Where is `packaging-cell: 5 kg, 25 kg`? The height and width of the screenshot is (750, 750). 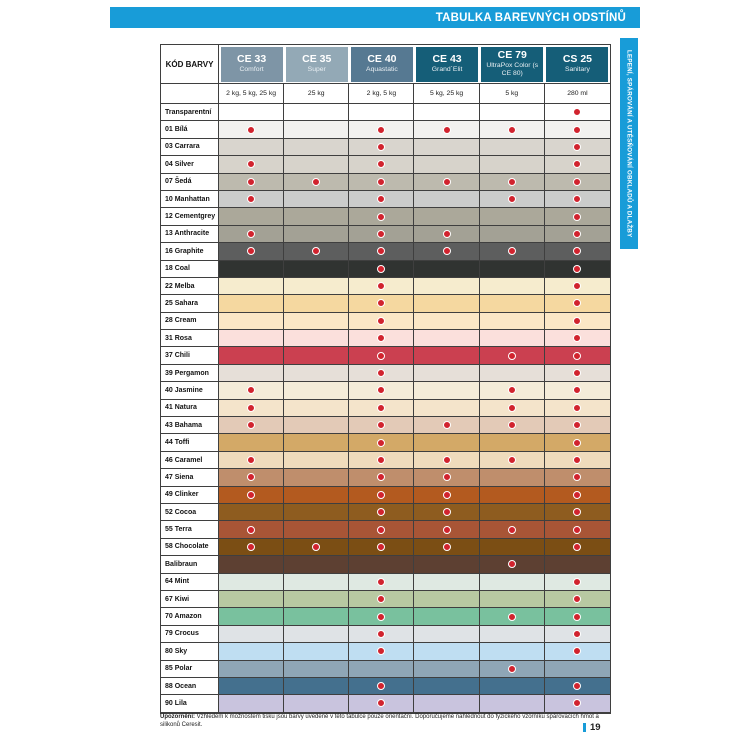 packaging-cell: 5 kg, 25 kg is located at coordinates (447, 94).